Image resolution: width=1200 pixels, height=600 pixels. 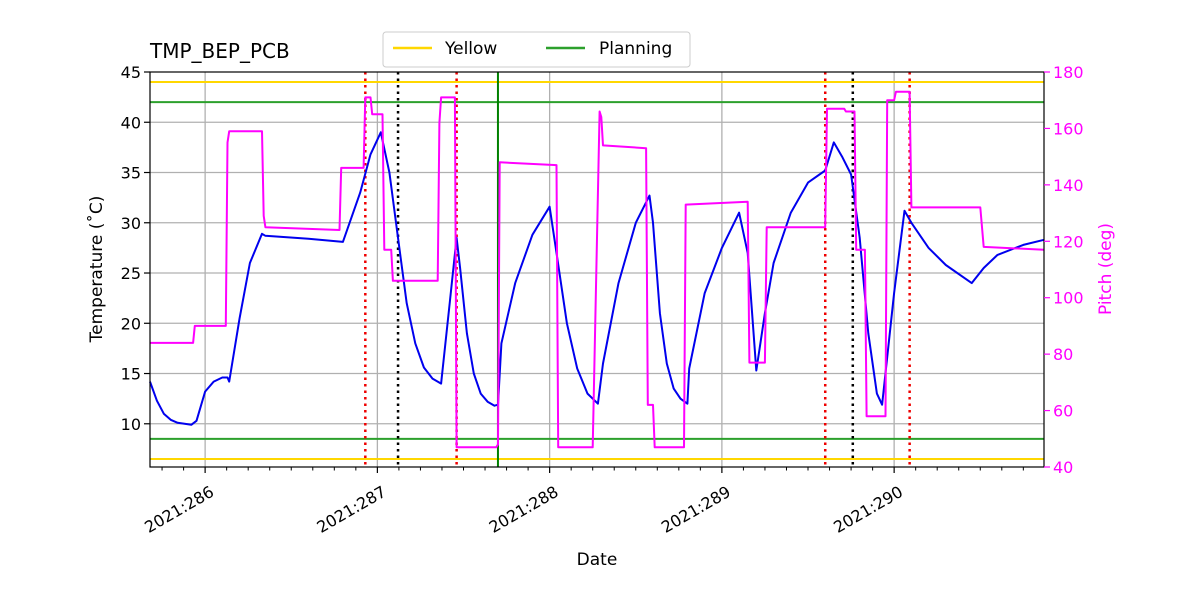 What do you see at coordinates (131, 223) in the screenshot?
I see `y-tick-label: 30` at bounding box center [131, 223].